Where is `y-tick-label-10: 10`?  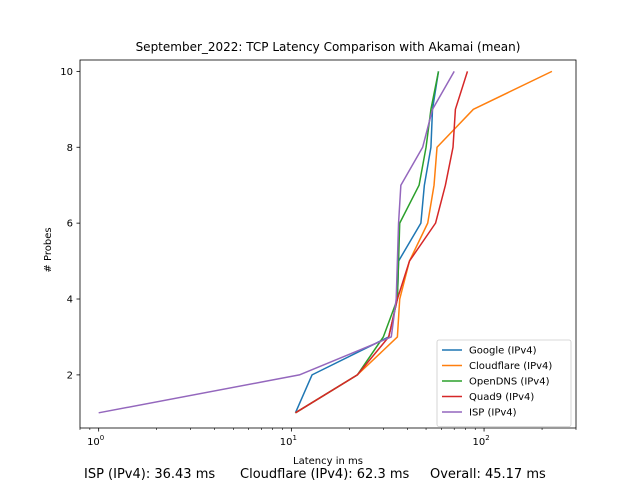
y-tick-label-10: 10 is located at coordinates (66, 72).